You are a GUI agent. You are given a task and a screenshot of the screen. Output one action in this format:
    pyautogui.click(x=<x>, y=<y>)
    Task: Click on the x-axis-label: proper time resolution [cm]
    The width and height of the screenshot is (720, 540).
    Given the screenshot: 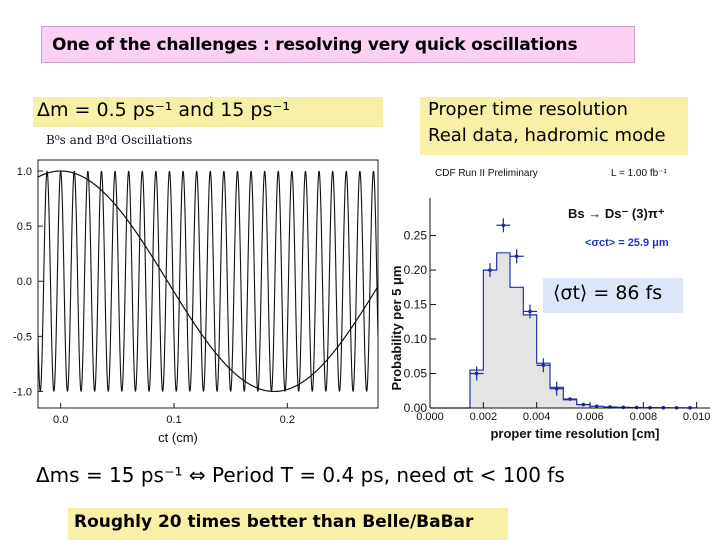 What is the action you would take?
    pyautogui.click(x=574, y=433)
    